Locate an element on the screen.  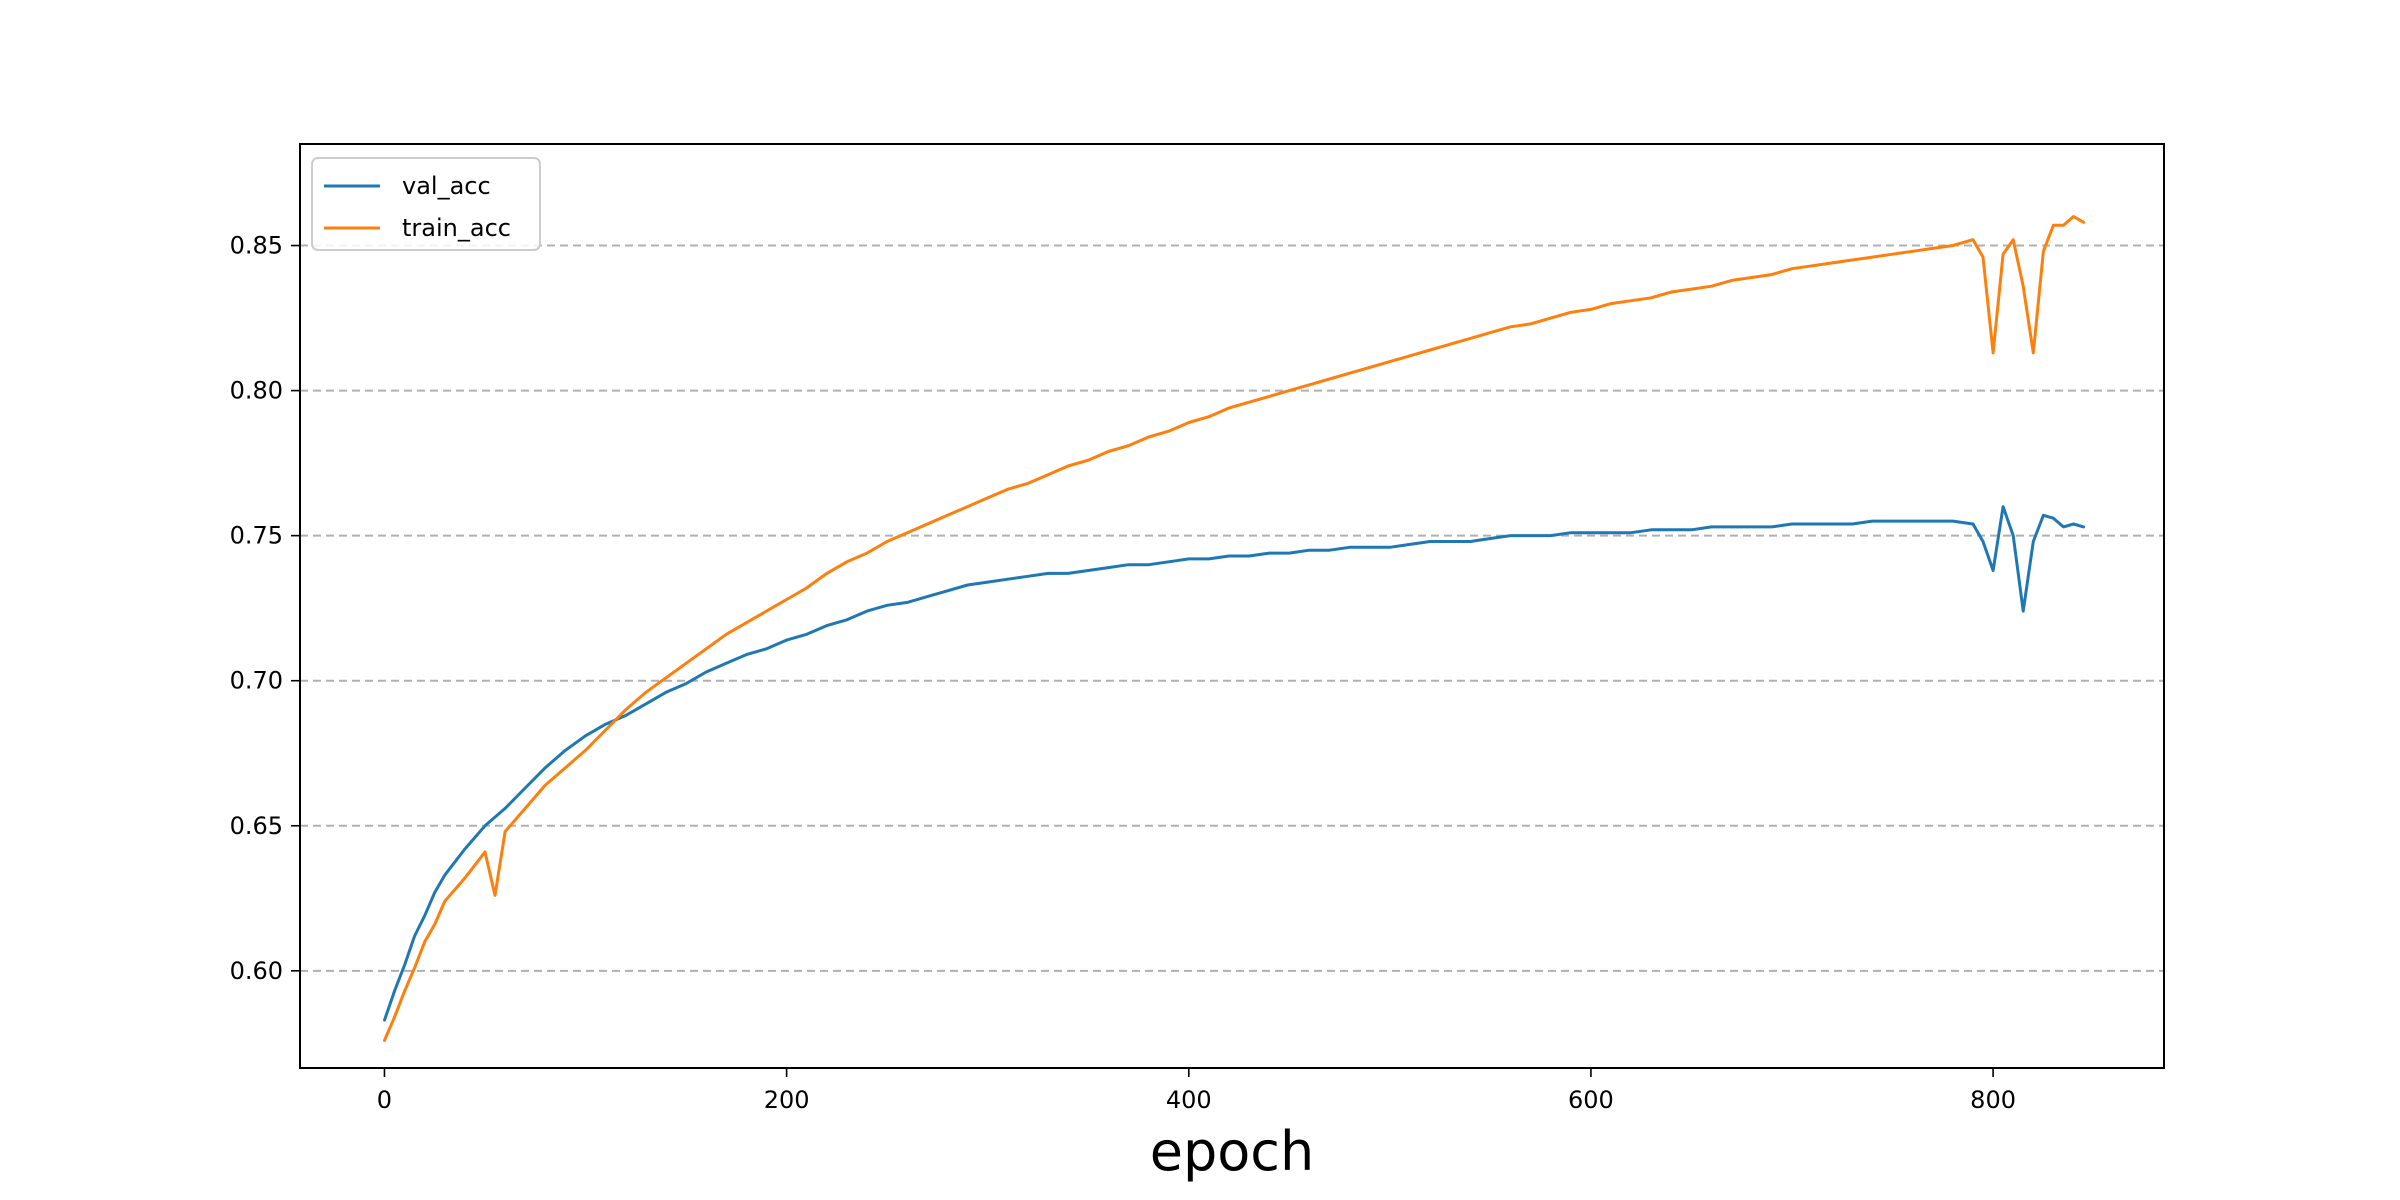
x-tick-label: 600 is located at coordinates (1591, 1100).